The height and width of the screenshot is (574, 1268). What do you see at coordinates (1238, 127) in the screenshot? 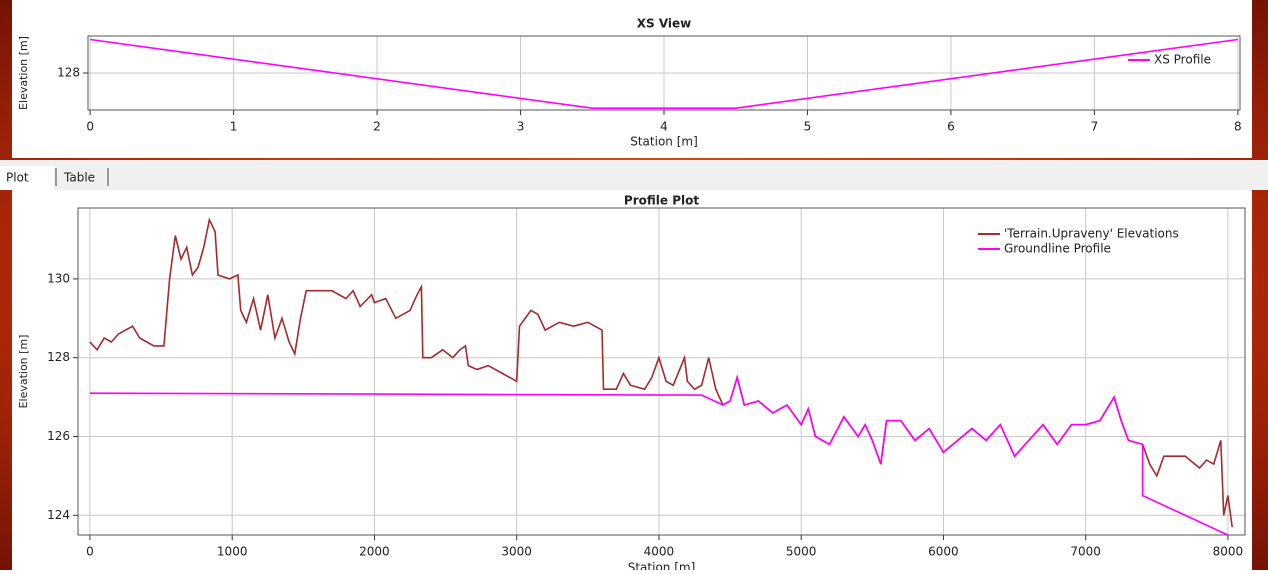
I see `x-tick-label: 8` at bounding box center [1238, 127].